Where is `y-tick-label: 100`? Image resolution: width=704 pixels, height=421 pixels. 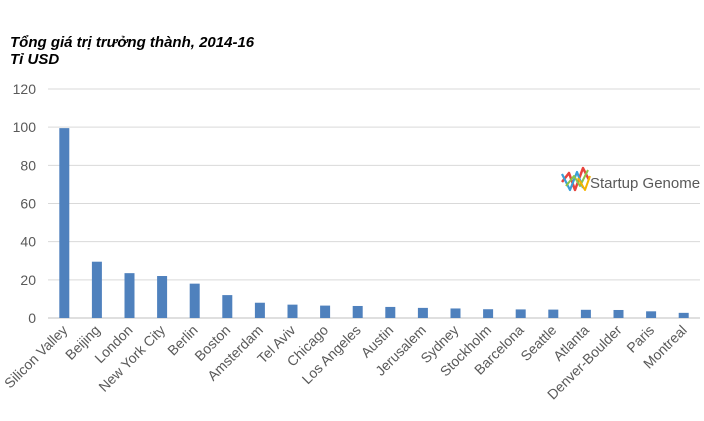
y-tick-label: 100 is located at coordinates (25, 127).